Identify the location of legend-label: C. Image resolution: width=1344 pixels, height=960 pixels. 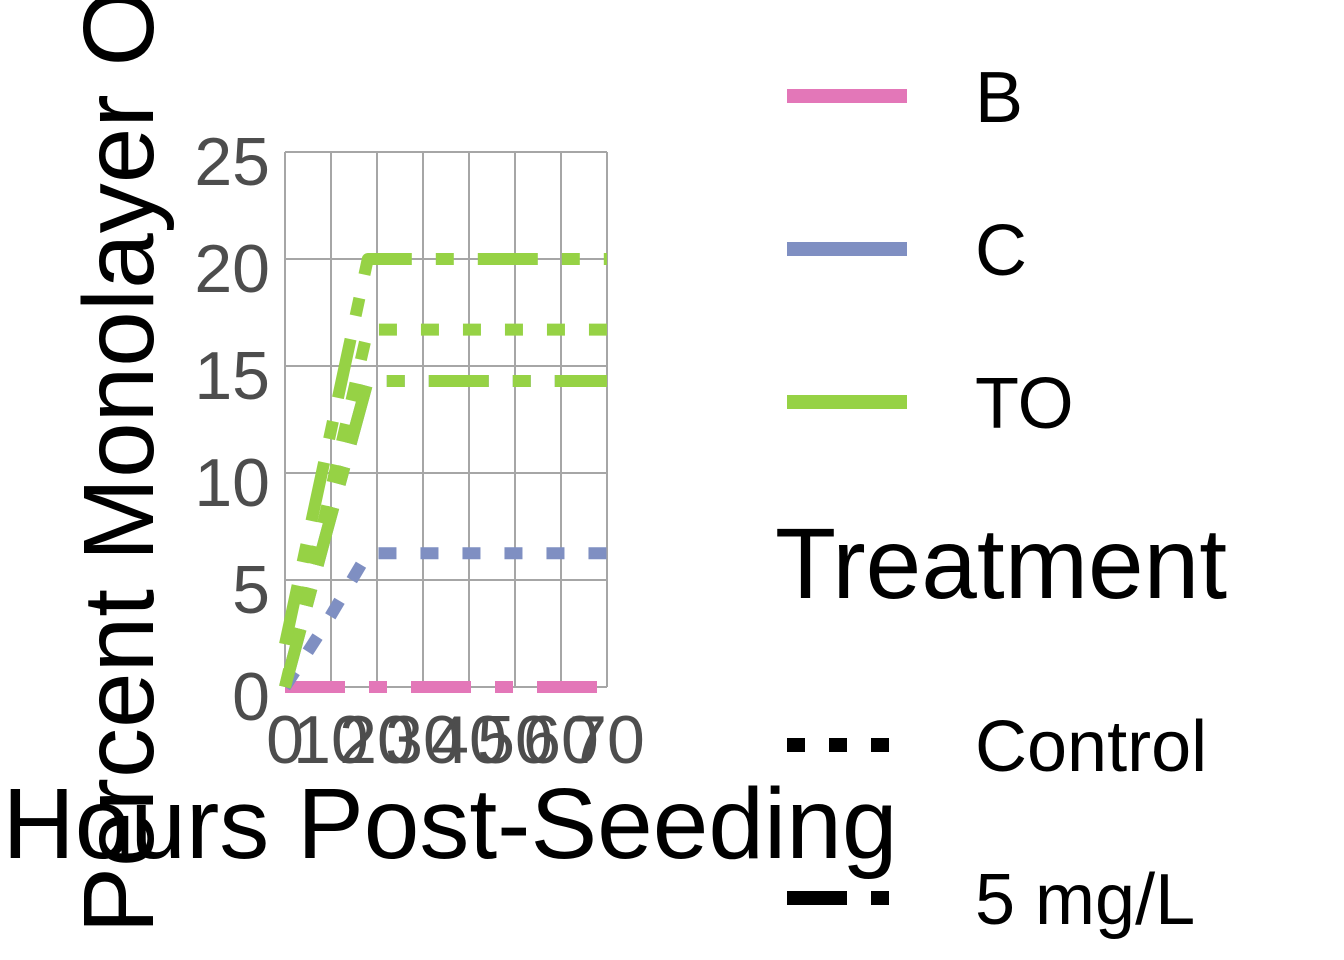
(1001, 251).